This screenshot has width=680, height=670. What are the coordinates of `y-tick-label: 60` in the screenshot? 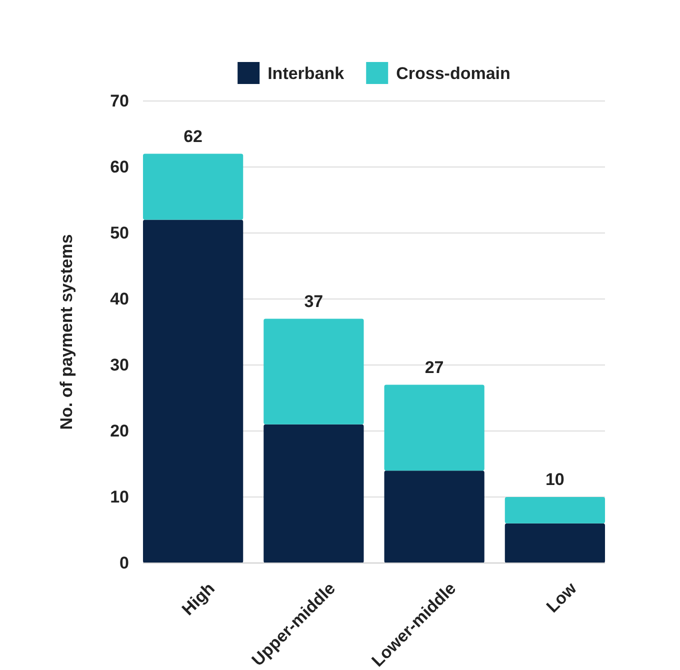 It's located at (119, 166).